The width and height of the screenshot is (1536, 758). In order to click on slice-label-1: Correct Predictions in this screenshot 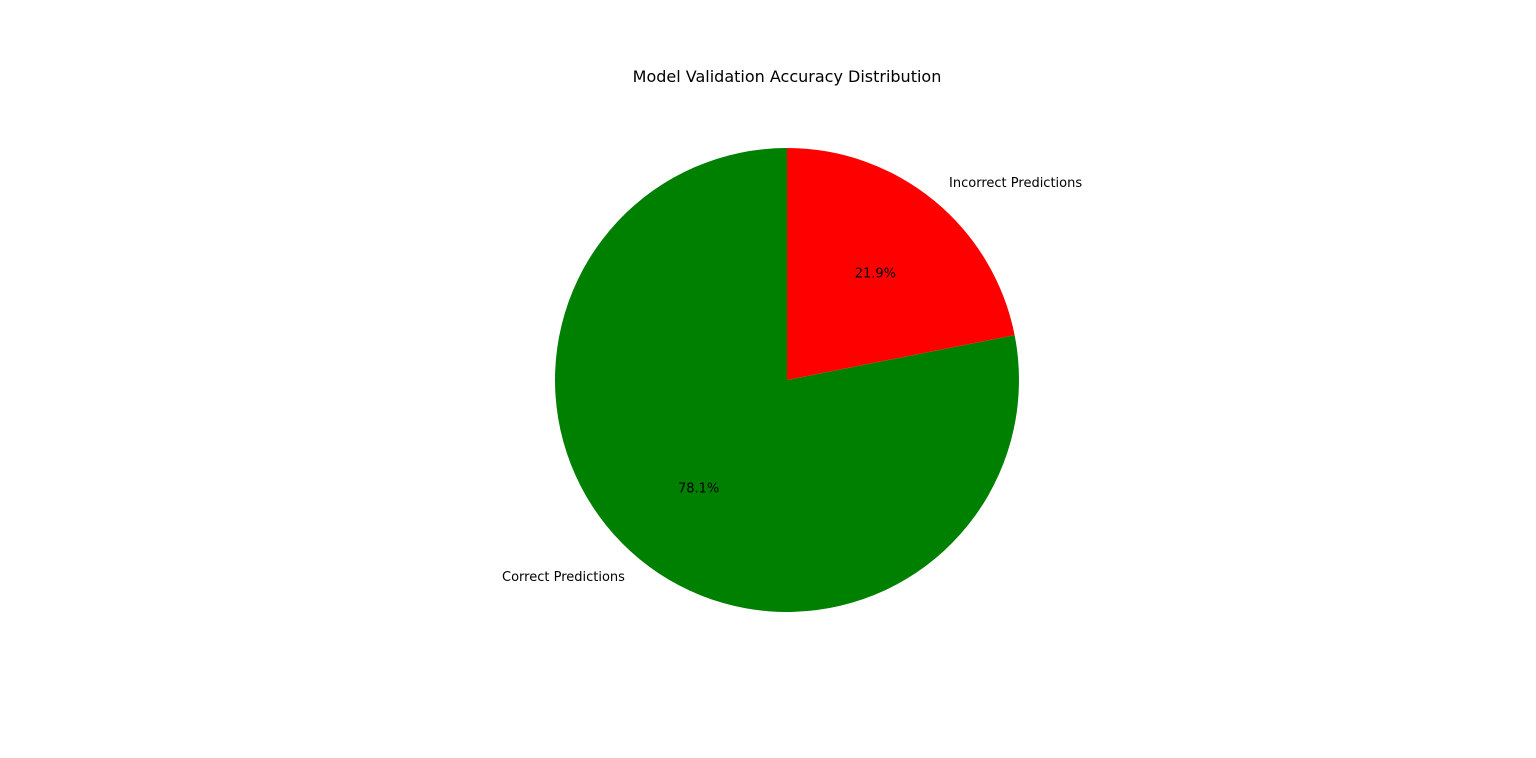, I will do `click(563, 577)`.